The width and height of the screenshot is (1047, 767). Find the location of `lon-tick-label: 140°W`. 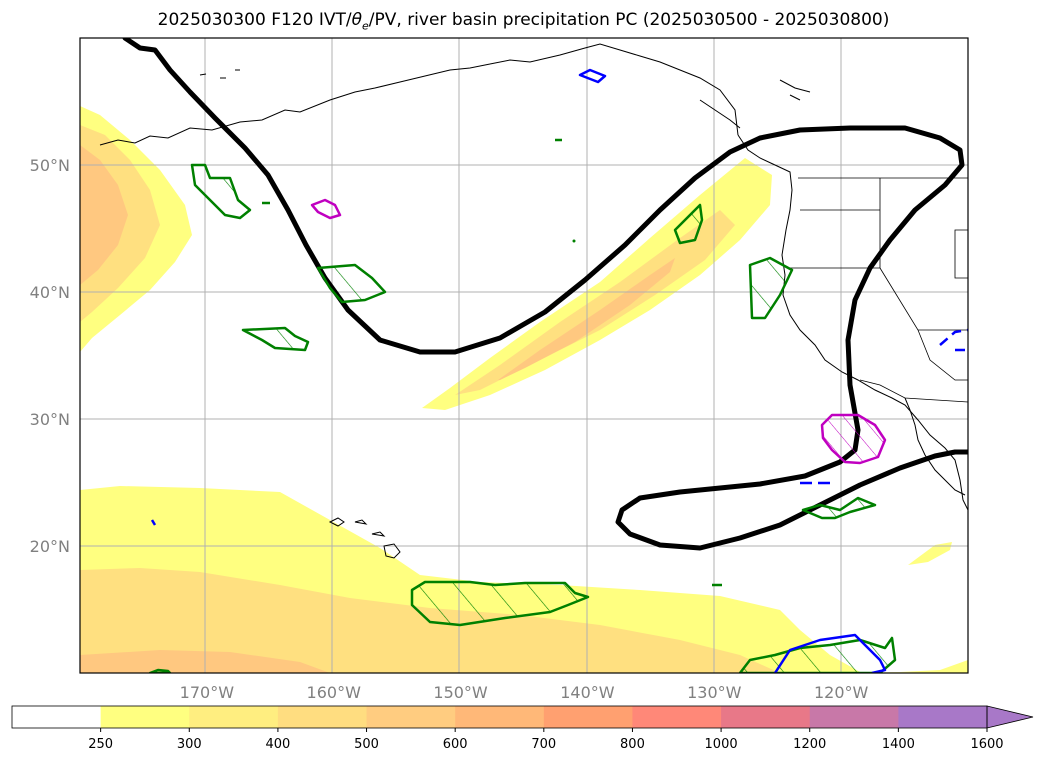

lon-tick-label: 140°W is located at coordinates (587, 692).